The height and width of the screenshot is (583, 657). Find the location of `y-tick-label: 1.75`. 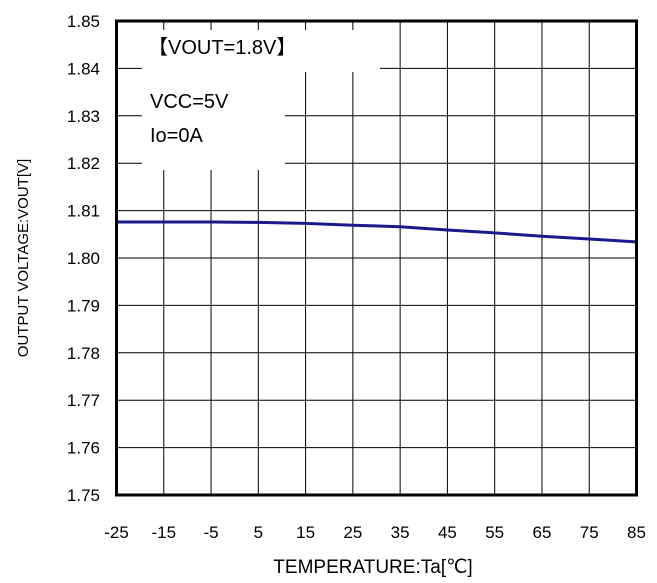

y-tick-label: 1.75 is located at coordinates (83, 495).